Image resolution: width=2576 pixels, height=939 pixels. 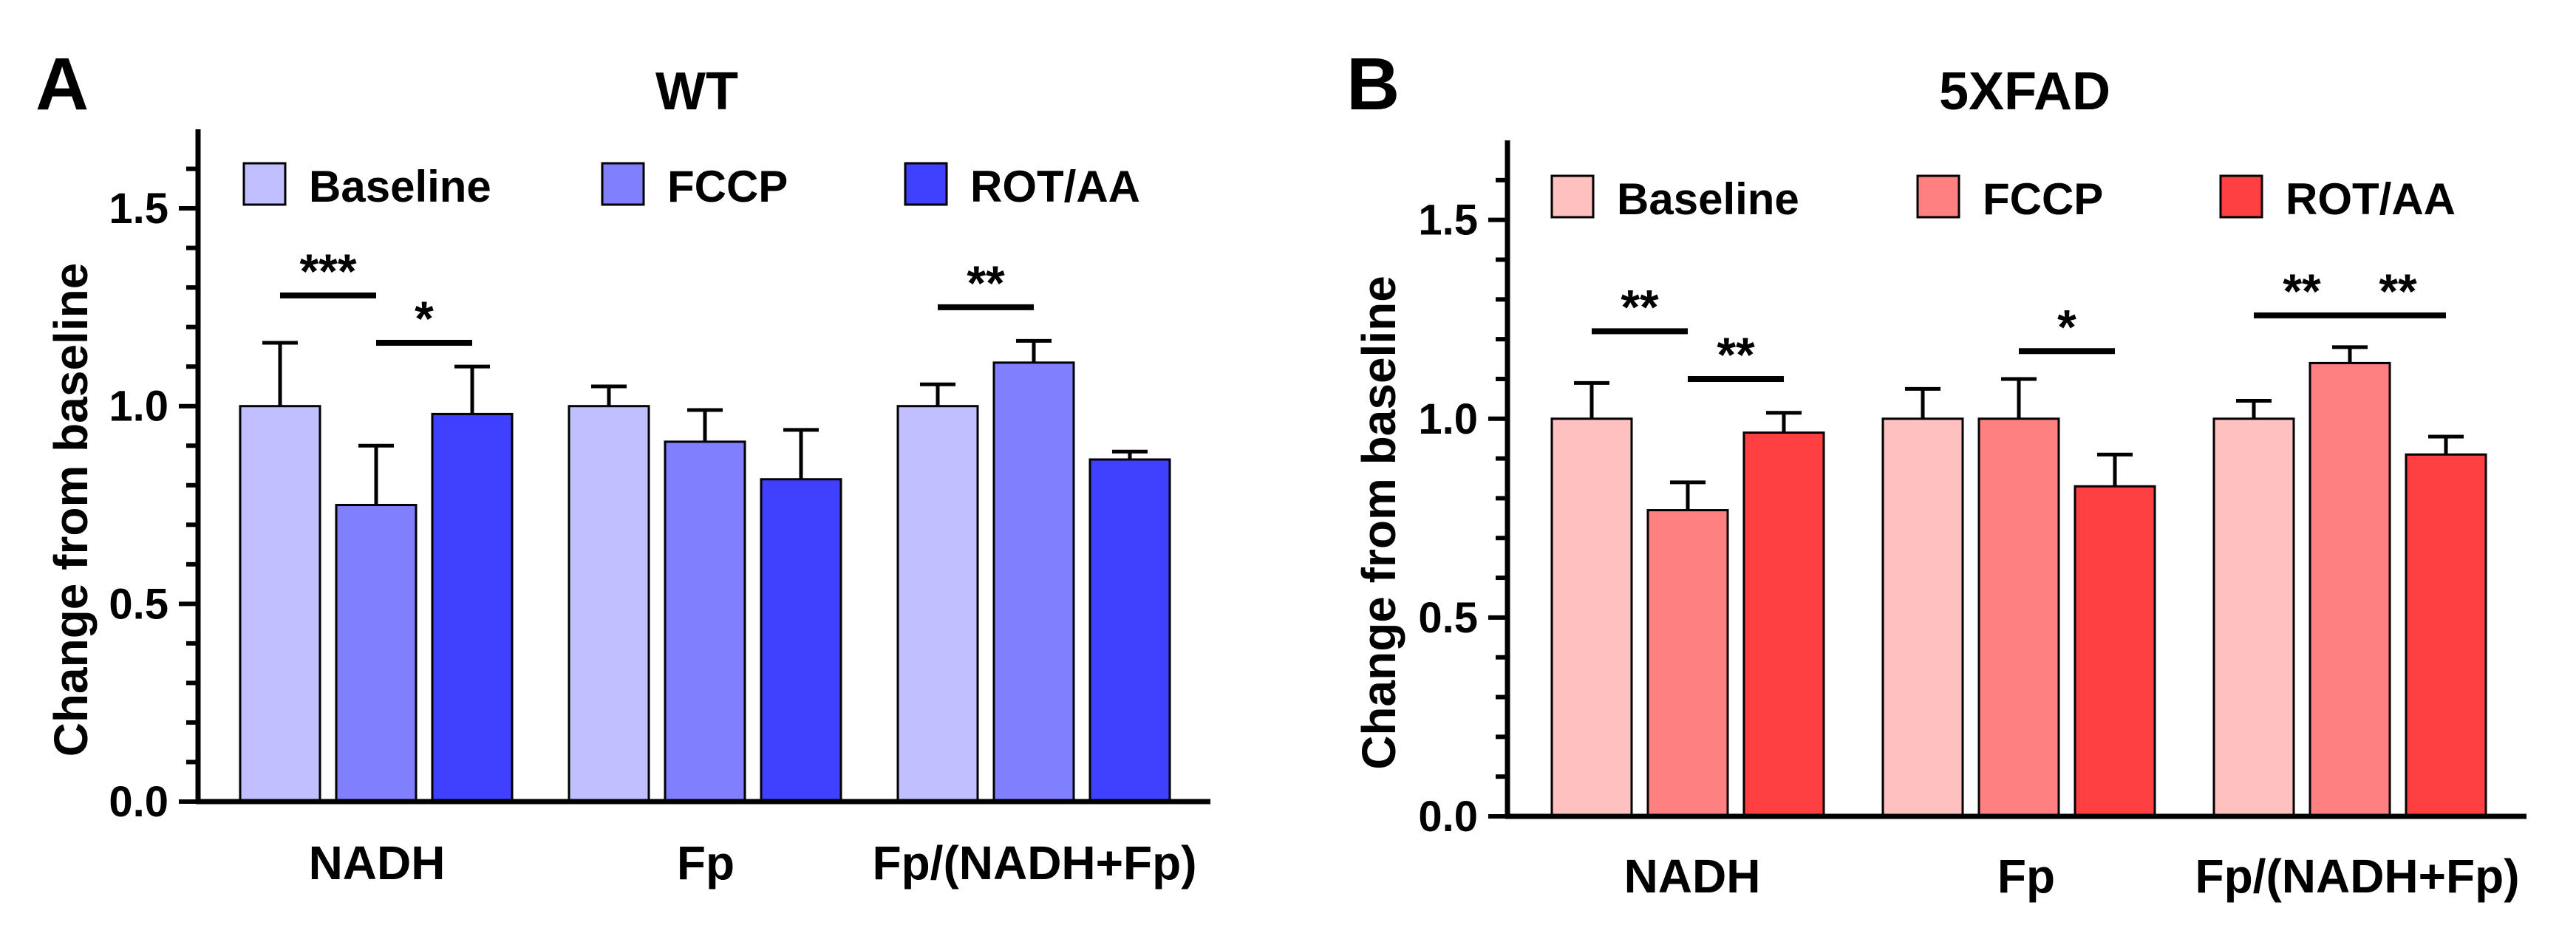 What do you see at coordinates (2024, 91) in the screenshot?
I see `chart-title: 5XFAD` at bounding box center [2024, 91].